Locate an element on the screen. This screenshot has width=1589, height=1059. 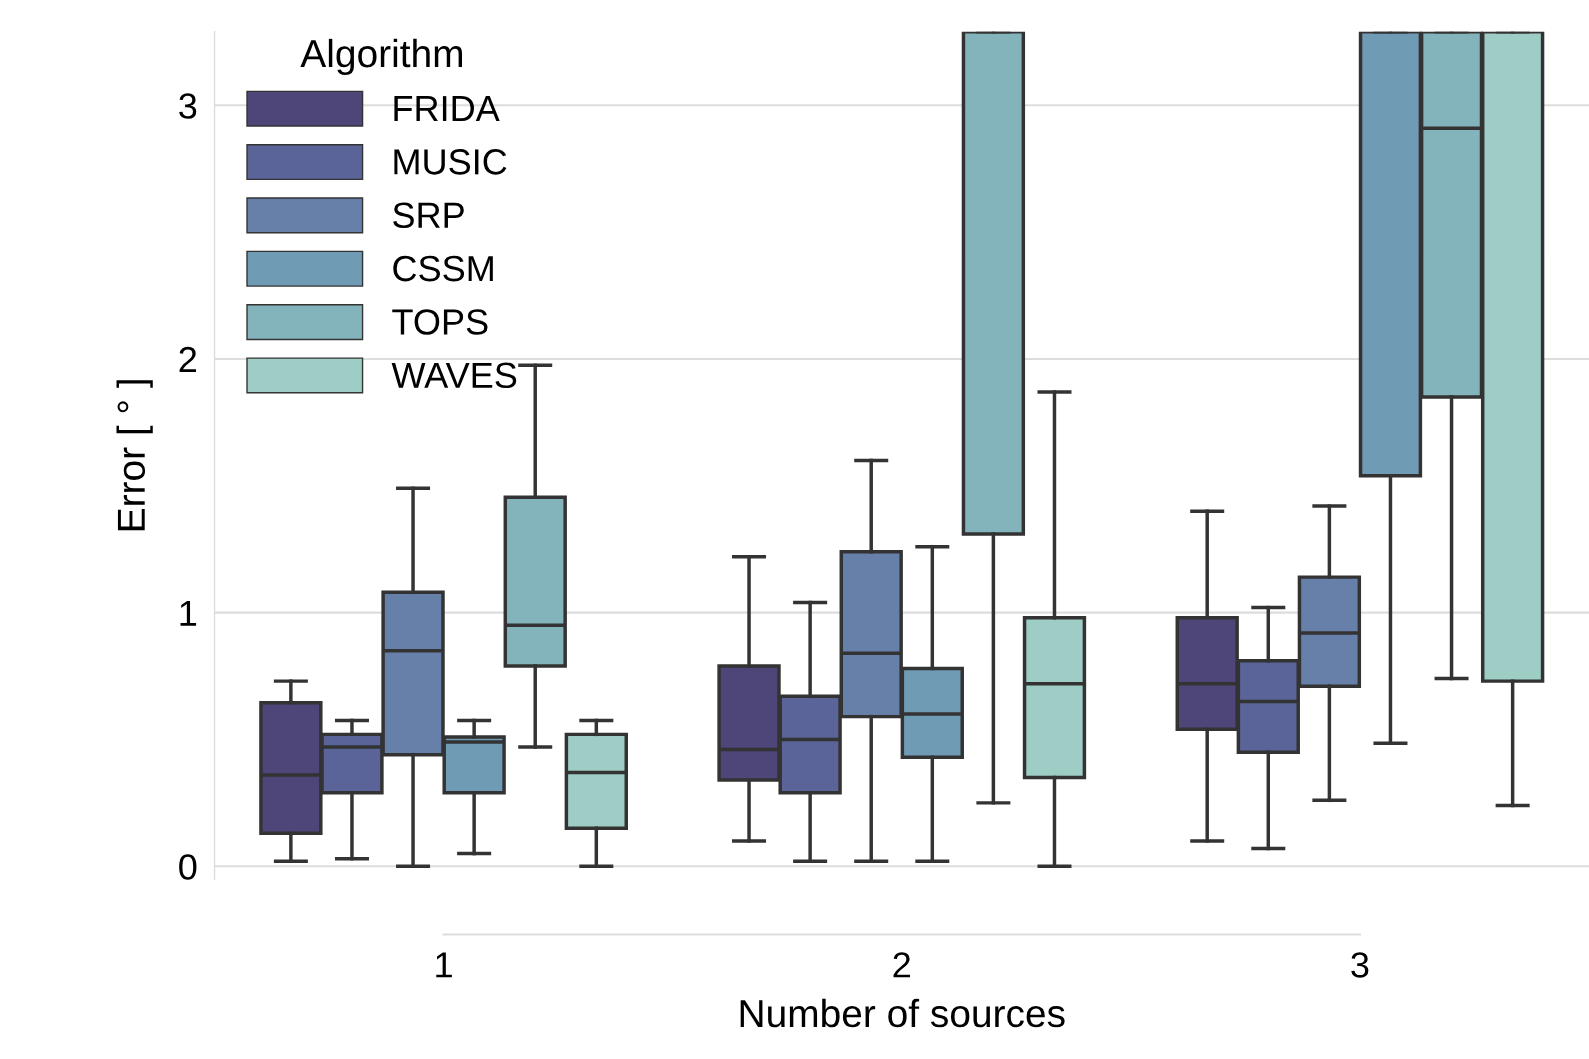
legend-label: CSSM is located at coordinates (443, 268).